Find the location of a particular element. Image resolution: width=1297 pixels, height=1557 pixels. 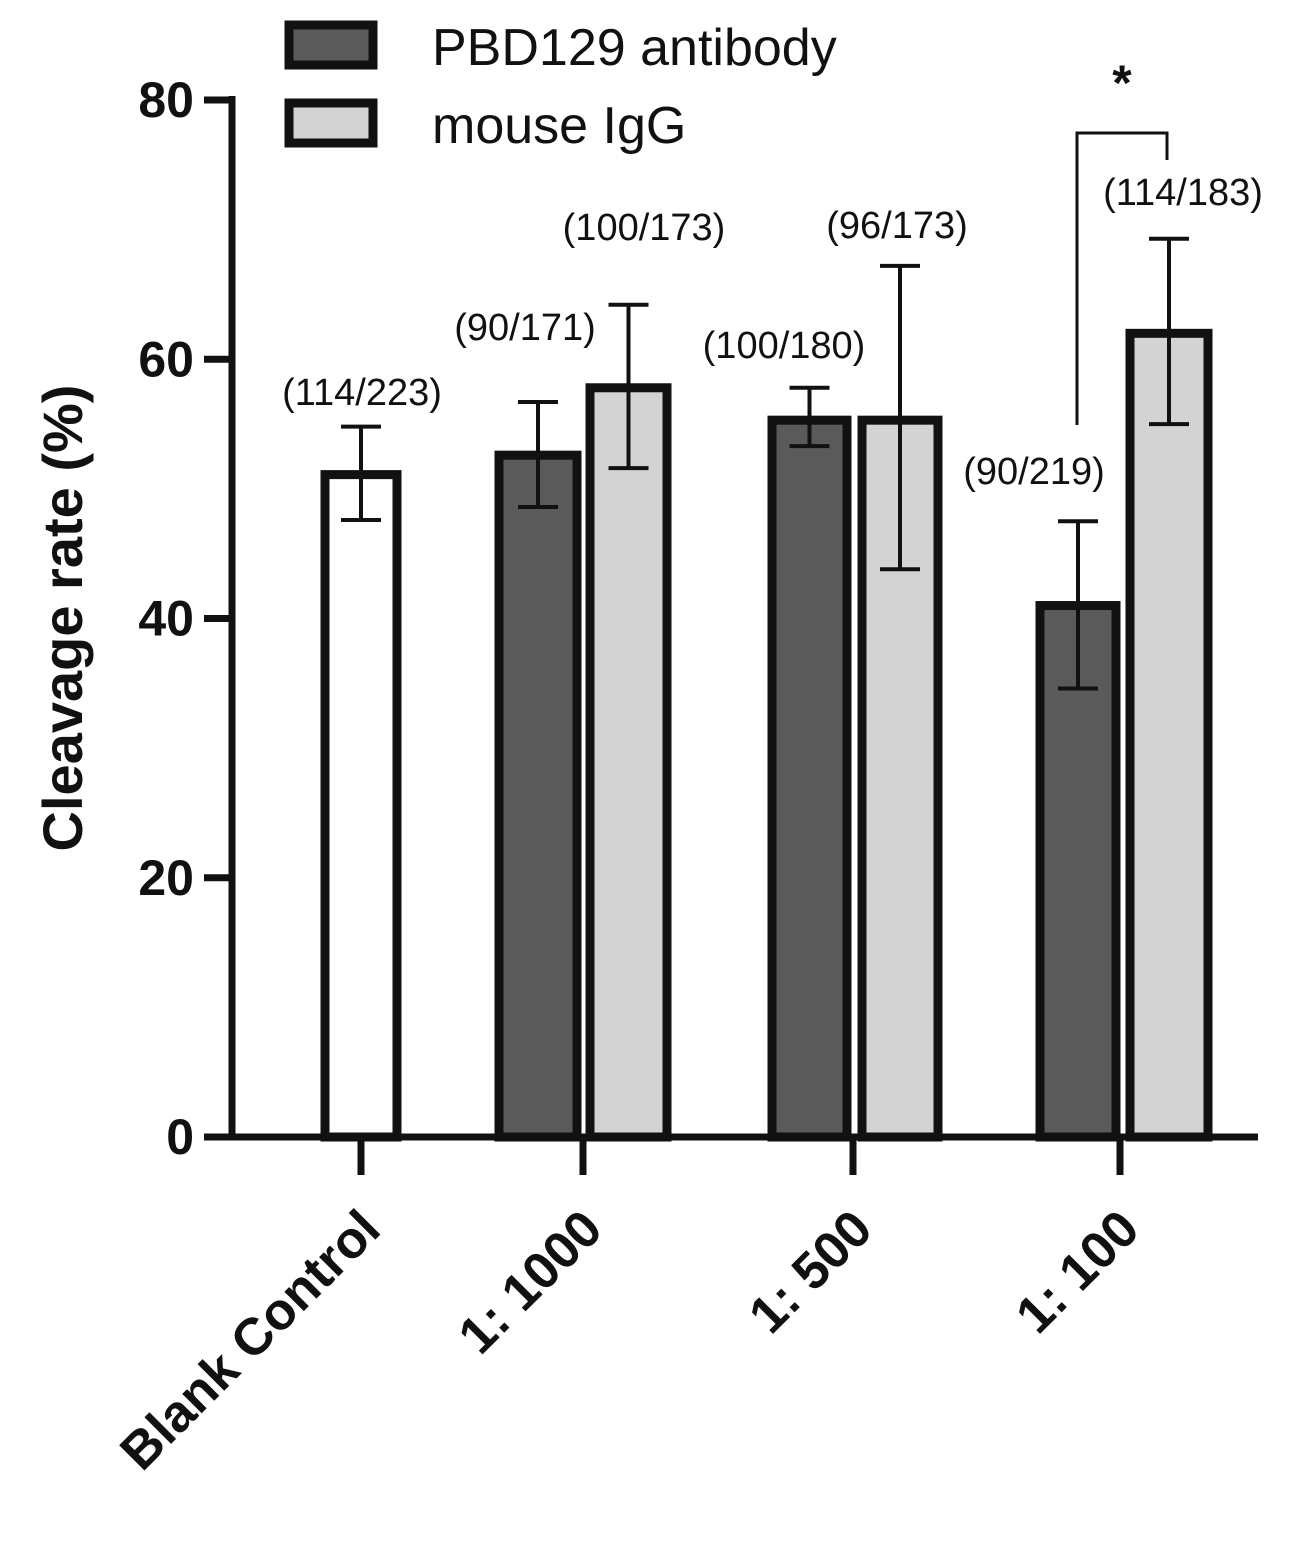

y-axis-label: Cleavage rate (%) is located at coordinates (62, 618).